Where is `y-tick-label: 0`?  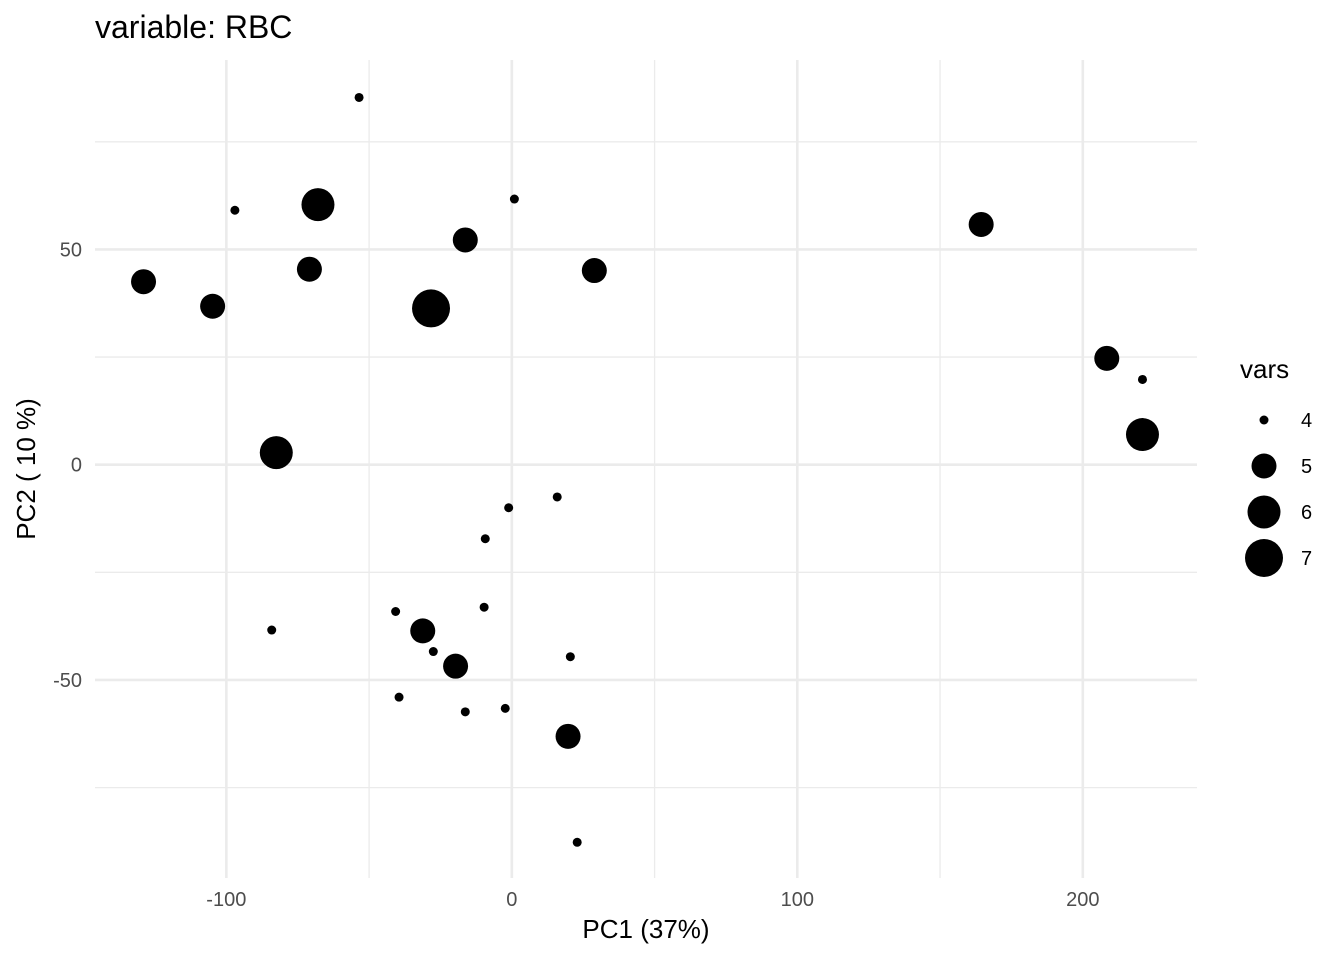 y-tick-label: 0 is located at coordinates (76, 466).